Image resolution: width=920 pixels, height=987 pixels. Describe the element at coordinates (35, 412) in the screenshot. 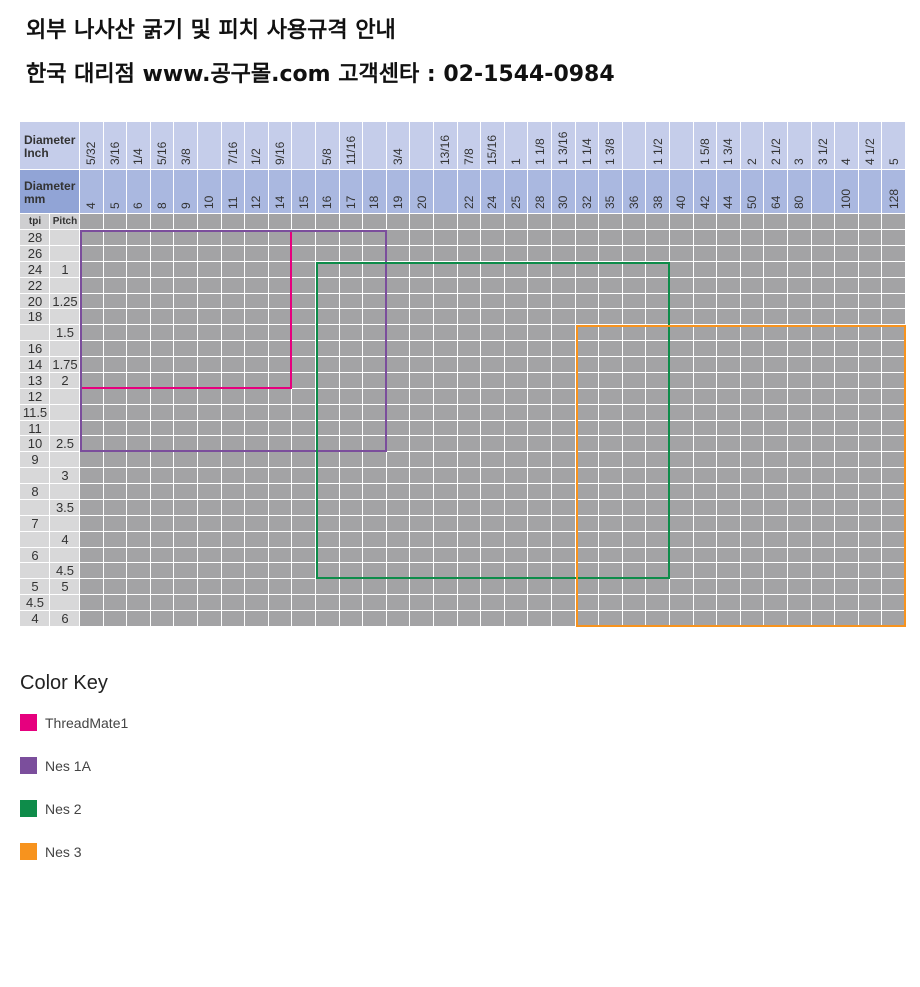

I see `tpi-label: 11.5` at that location.